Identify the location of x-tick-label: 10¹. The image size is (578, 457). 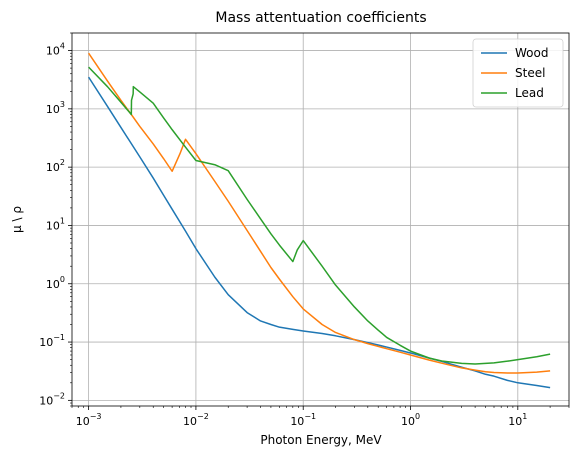
(517, 420).